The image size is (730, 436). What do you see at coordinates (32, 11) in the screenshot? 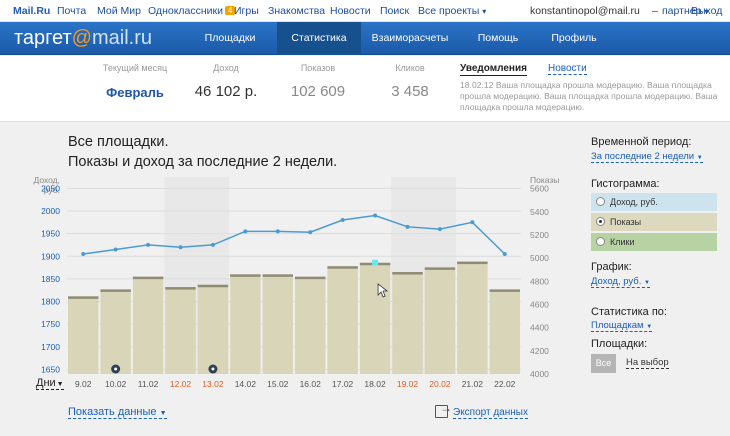
I see `portal-logo: Mail.Ru` at bounding box center [32, 11].